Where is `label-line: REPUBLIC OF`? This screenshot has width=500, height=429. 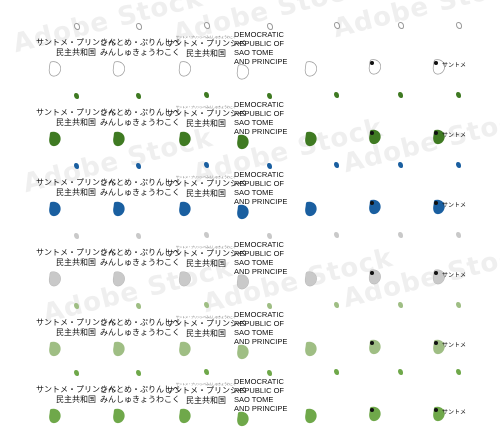
label-line: REPUBLIC OF is located at coordinates (259, 323).